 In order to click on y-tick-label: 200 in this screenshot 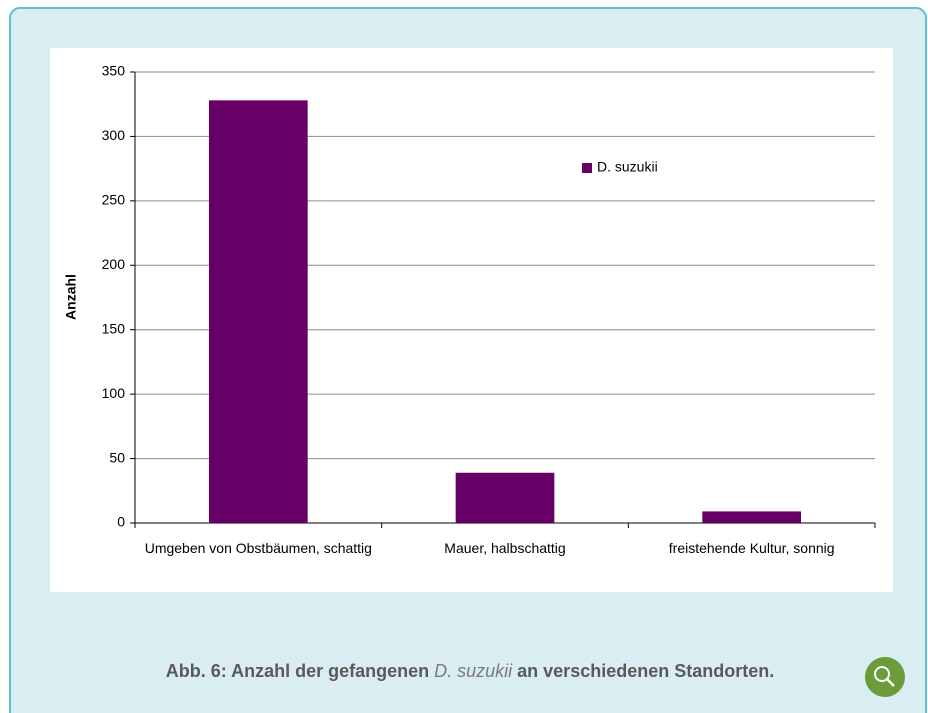, I will do `click(114, 264)`.